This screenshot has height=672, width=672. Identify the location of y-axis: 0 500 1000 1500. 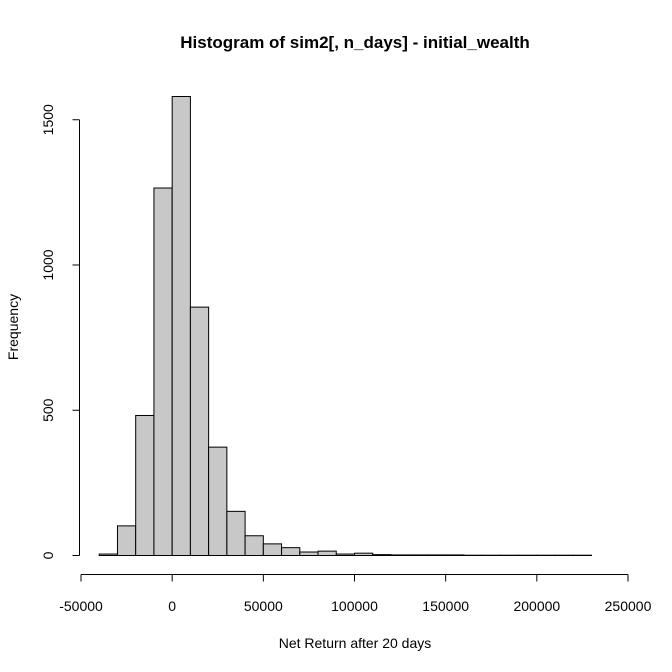
(60, 331).